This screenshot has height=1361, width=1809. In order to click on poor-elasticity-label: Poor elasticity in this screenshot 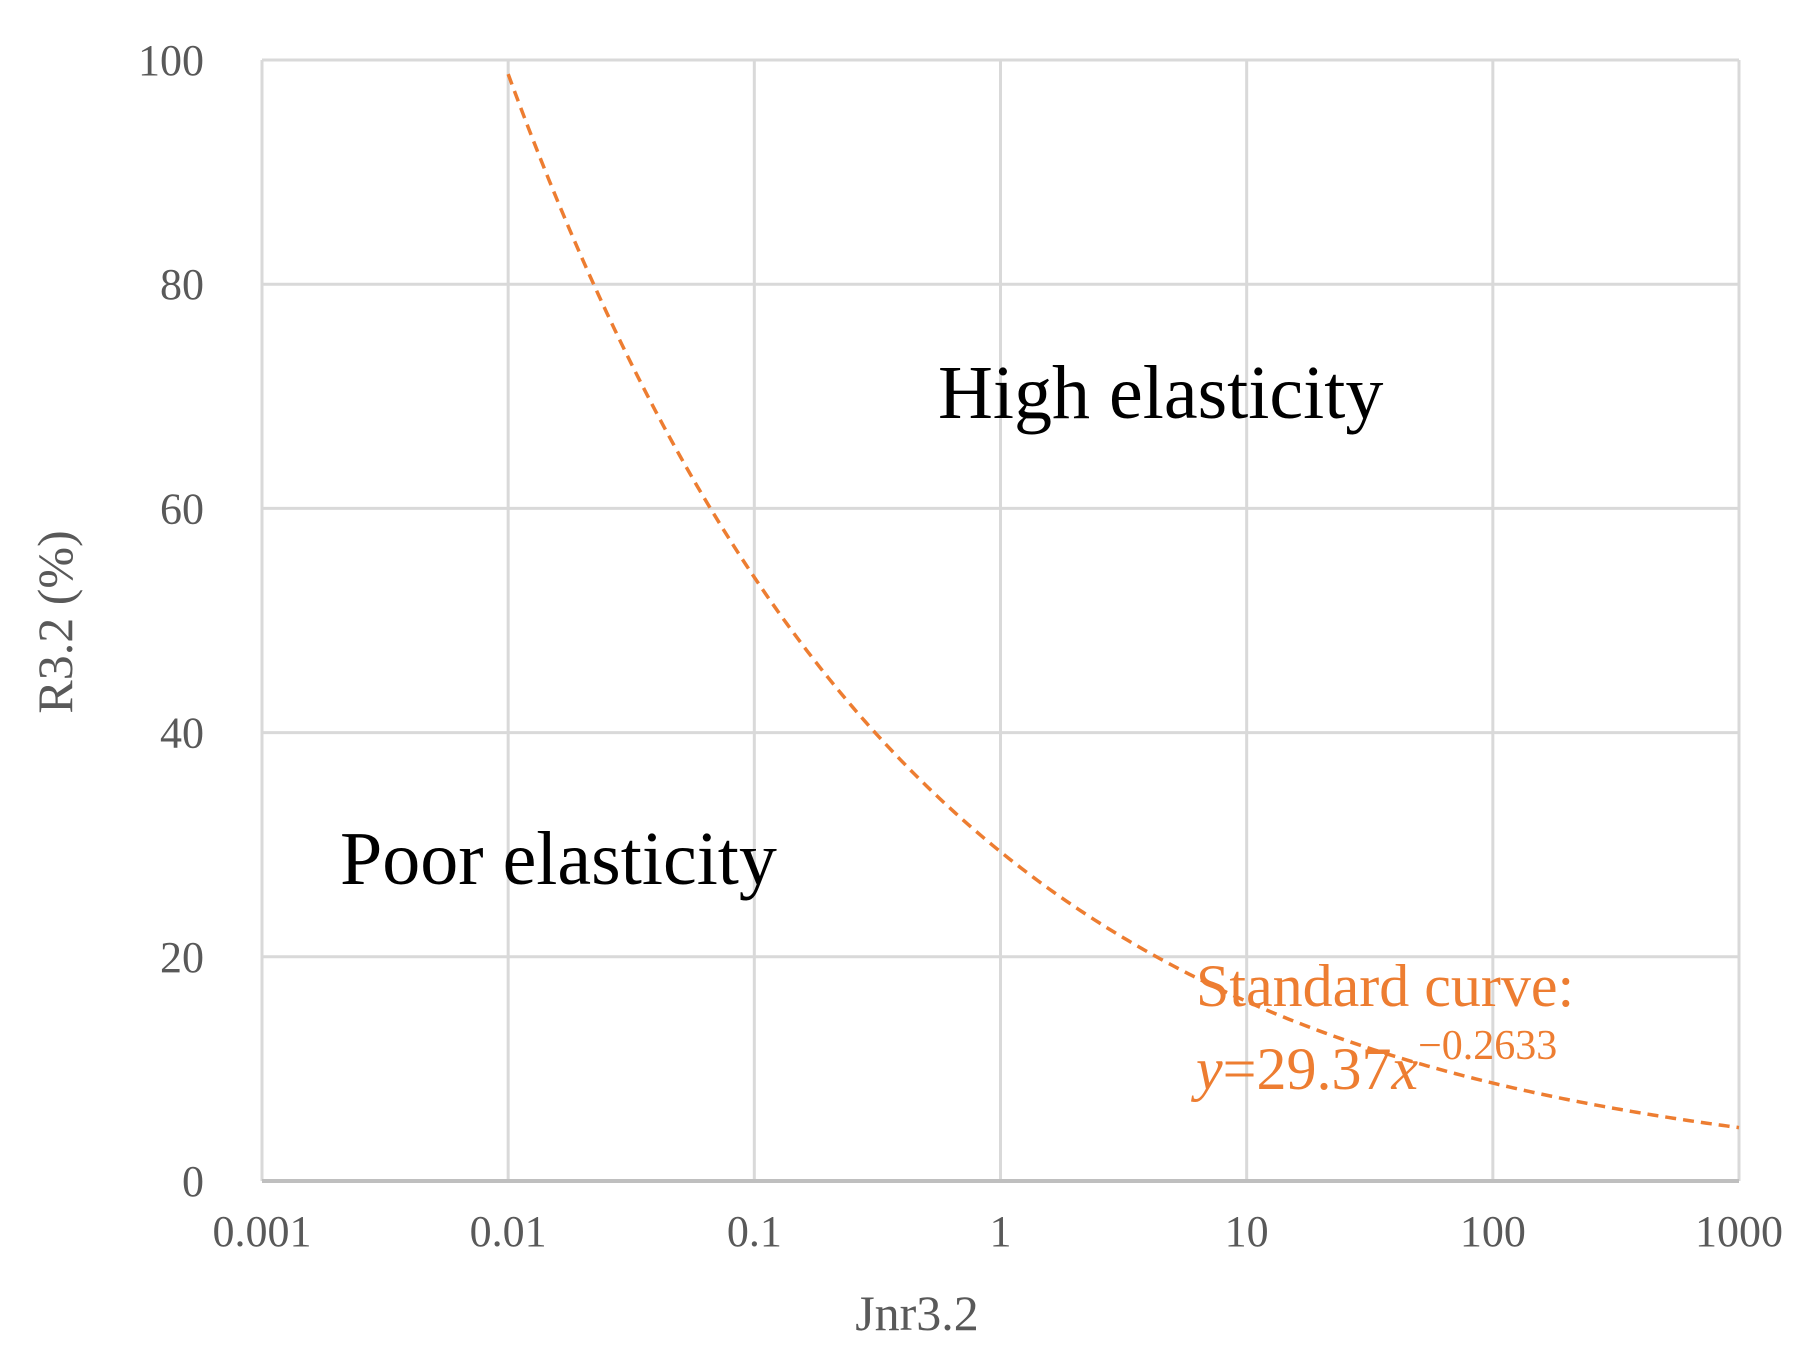, I will do `click(558, 859)`.